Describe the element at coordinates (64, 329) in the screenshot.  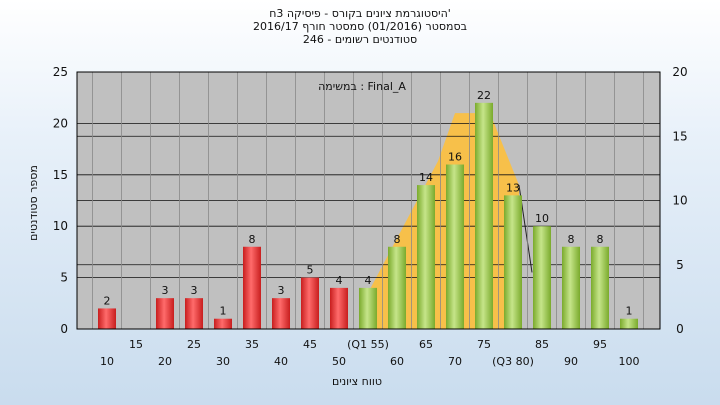
I see `y-tick-label: 0` at that location.